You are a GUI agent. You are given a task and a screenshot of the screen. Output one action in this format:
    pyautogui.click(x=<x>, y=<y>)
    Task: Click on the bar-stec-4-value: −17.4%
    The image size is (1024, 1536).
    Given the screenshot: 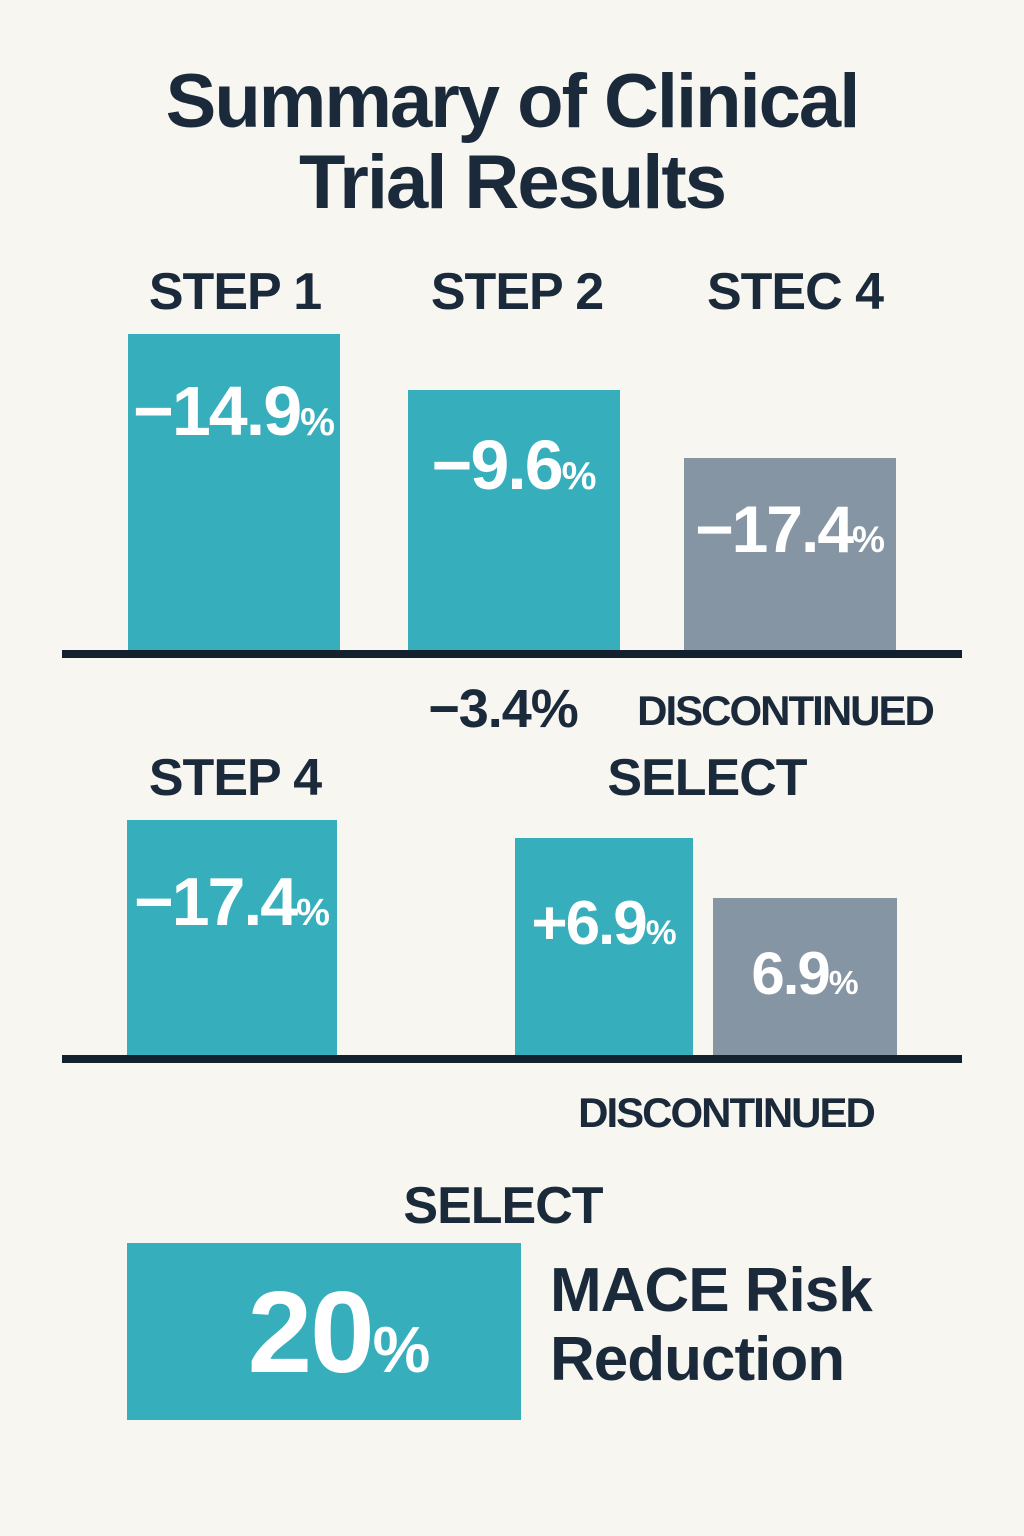 What is the action you would take?
    pyautogui.click(x=790, y=529)
    